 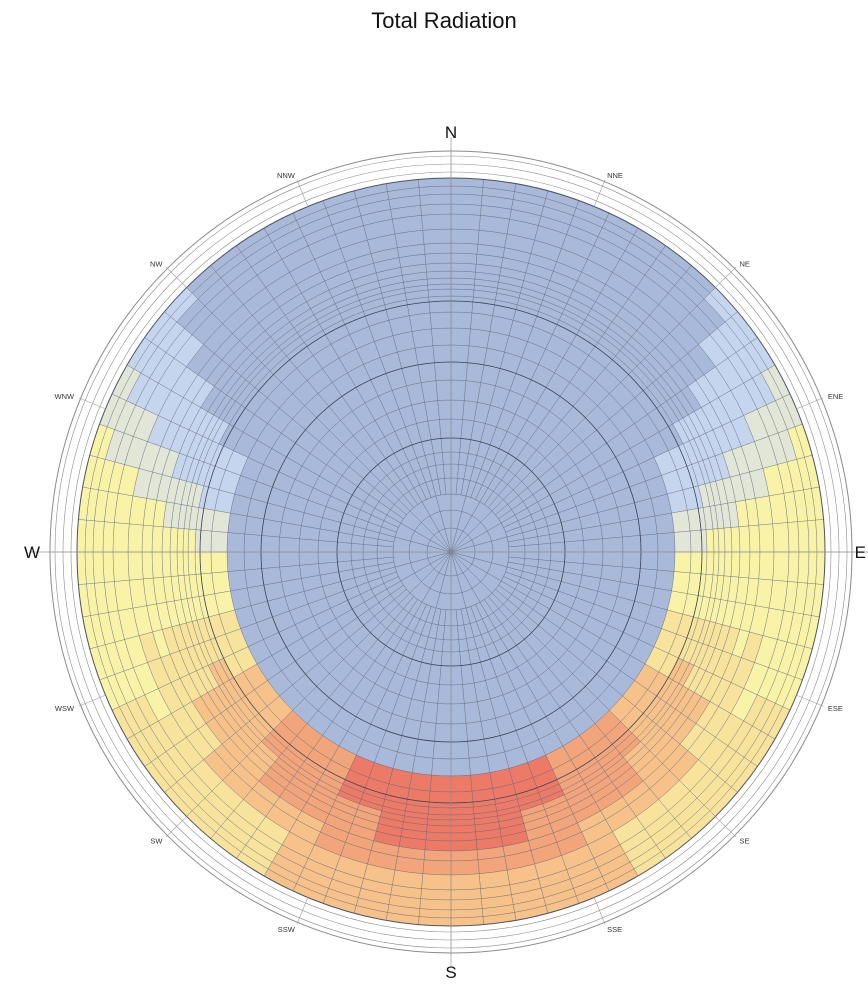 What do you see at coordinates (745, 264) in the screenshot?
I see `direction-label-ne: NE` at bounding box center [745, 264].